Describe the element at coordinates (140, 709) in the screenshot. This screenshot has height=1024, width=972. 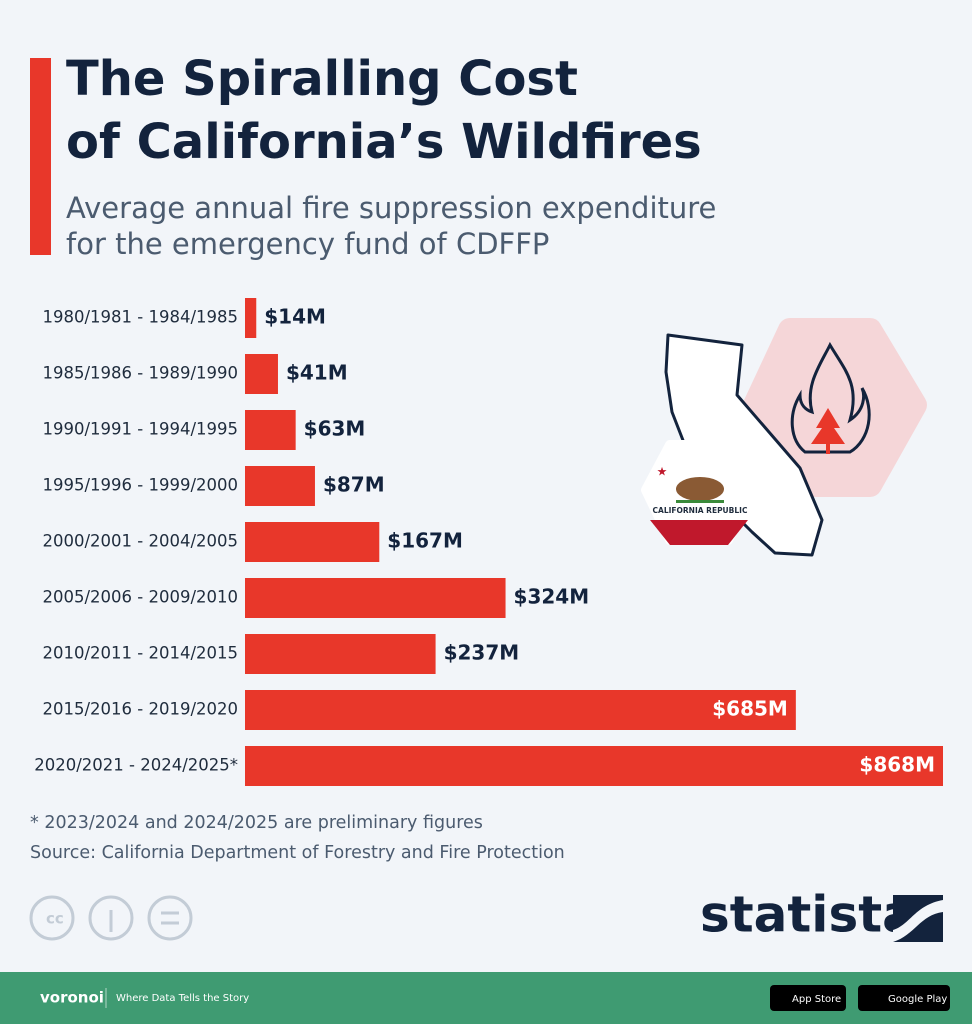
I see `category-label: 2015/2016 - 2019/2020` at that location.